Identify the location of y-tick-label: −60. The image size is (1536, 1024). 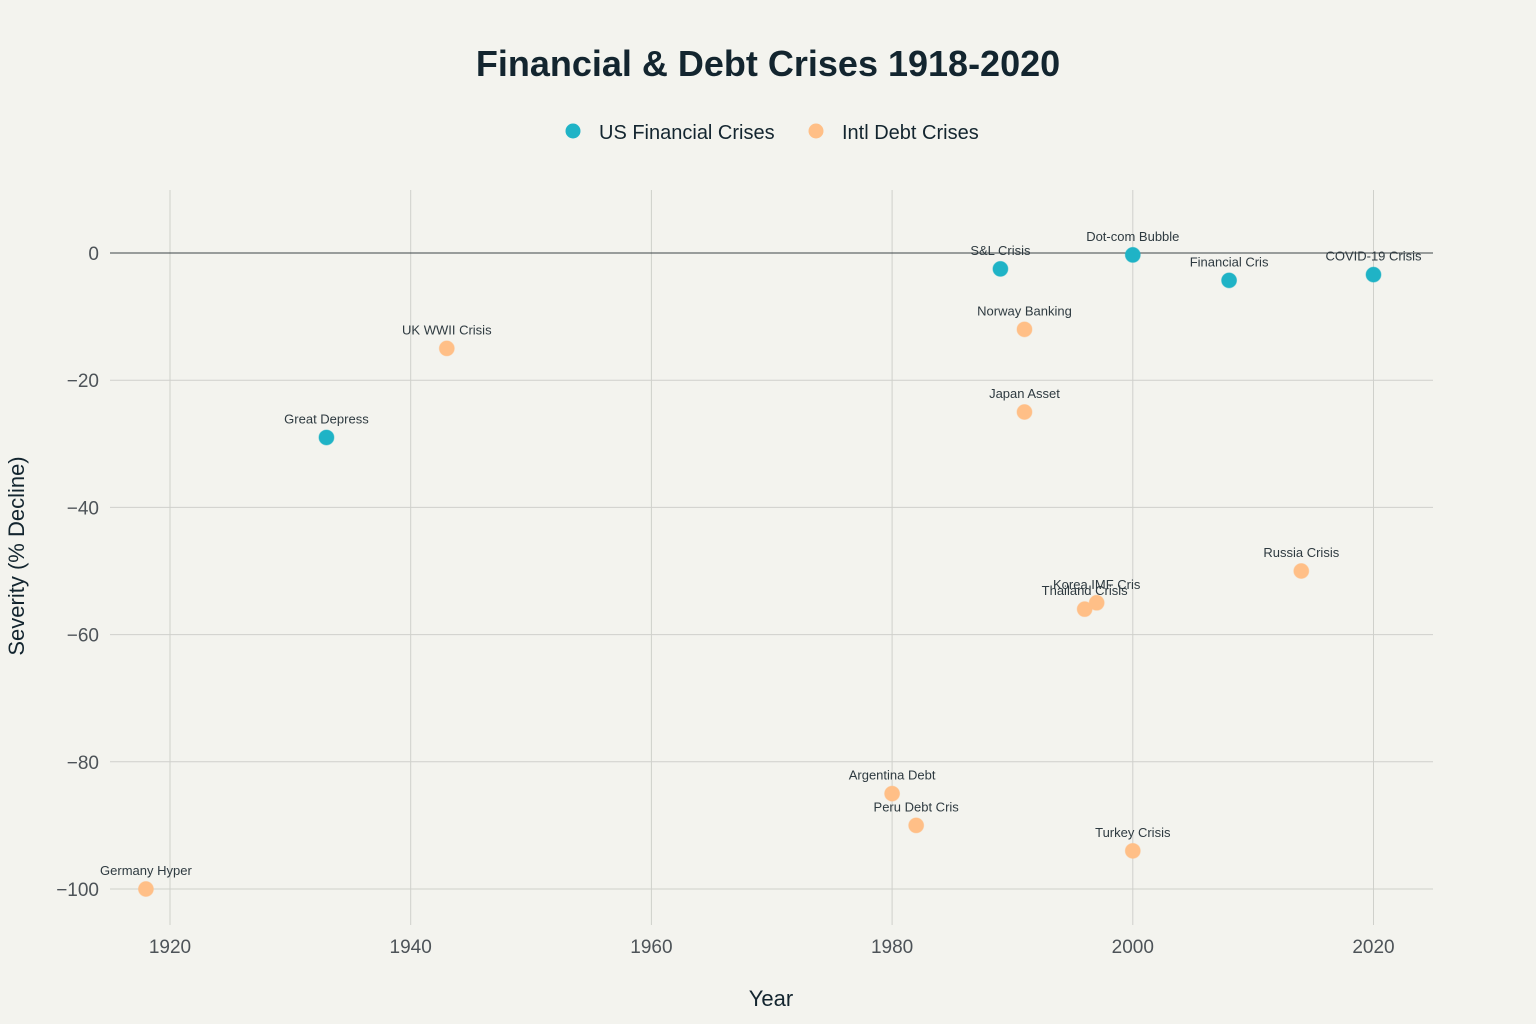
(83, 636).